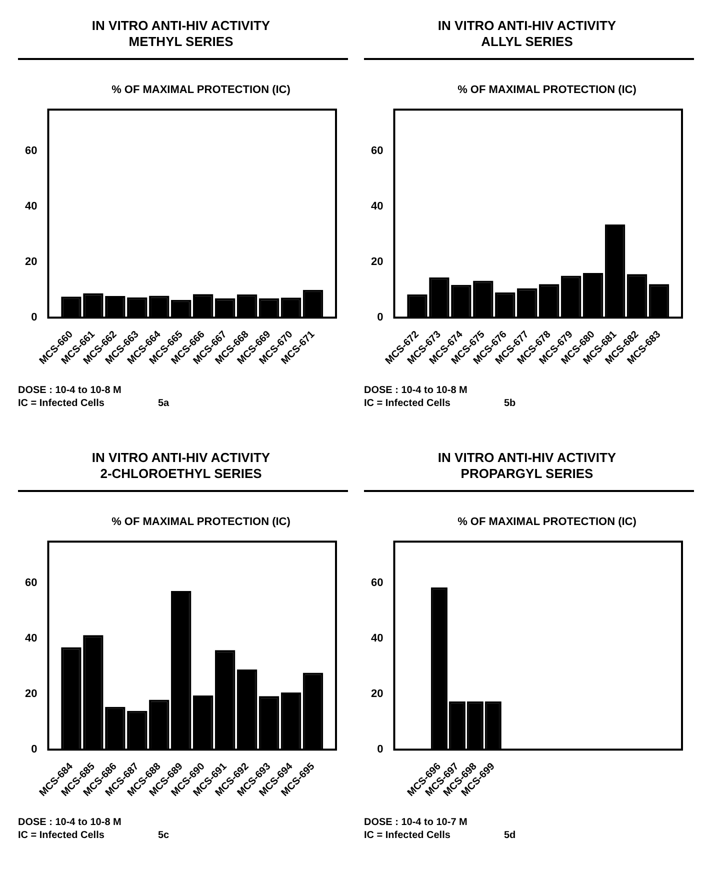 The height and width of the screenshot is (880, 709). Describe the element at coordinates (181, 474) in the screenshot. I see `chart-subtitle: 2-CHLOROETHYL SERIES` at that location.